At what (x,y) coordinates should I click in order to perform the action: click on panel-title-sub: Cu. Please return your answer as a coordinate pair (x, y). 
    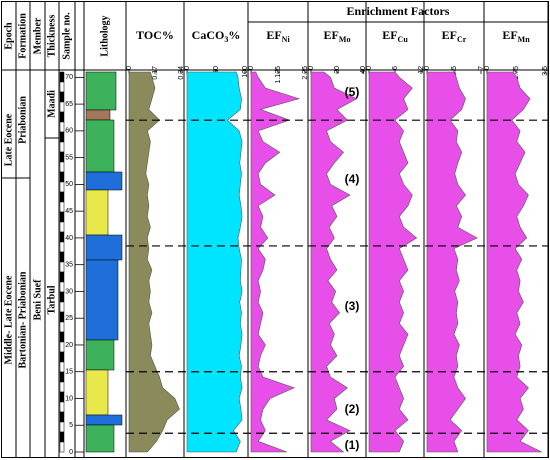
    Looking at the image, I should click on (403, 39).